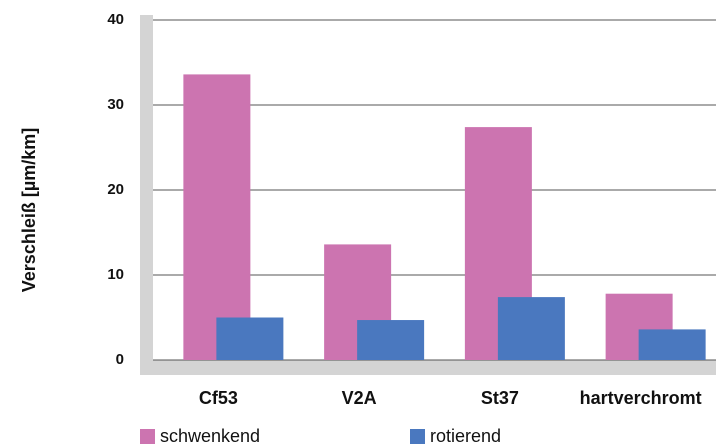 The height and width of the screenshot is (448, 716). Describe the element at coordinates (115, 189) in the screenshot. I see `y-tick-label: 20` at that location.